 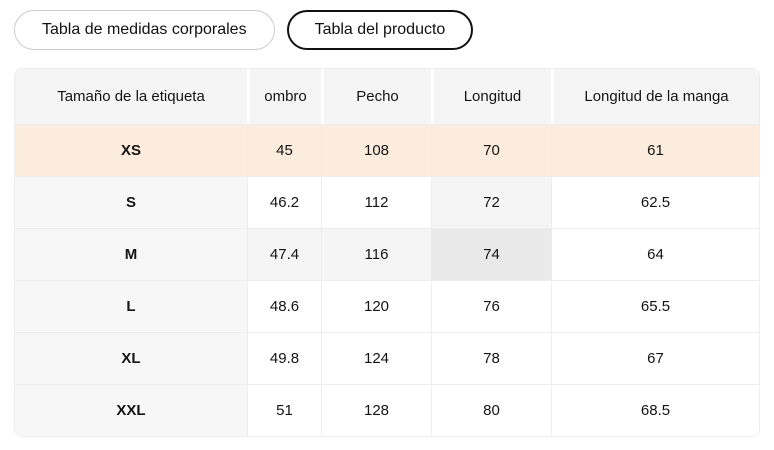 I want to click on table-row-xxl: XXL 51 128 80 68.5, so click(x=387, y=410).